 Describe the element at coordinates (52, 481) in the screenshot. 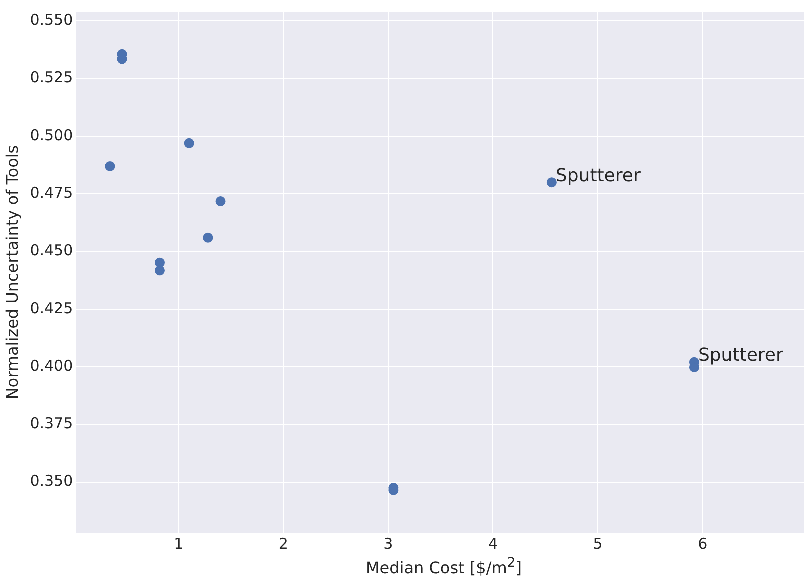

I see `y-tick-label: 0.350` at that location.